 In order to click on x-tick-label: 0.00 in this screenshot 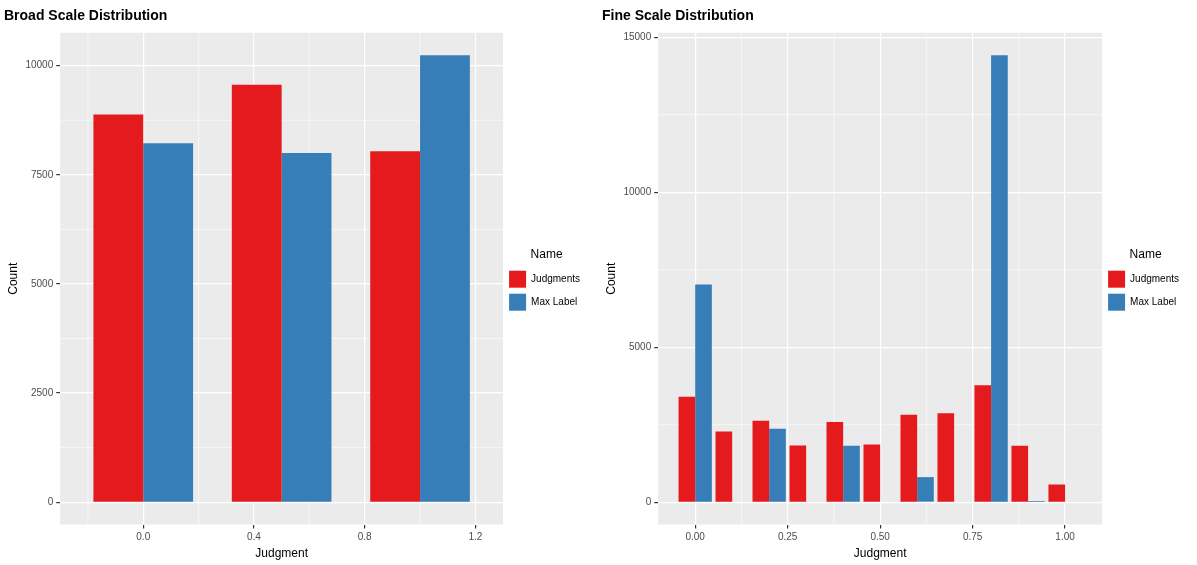, I will do `click(695, 537)`.